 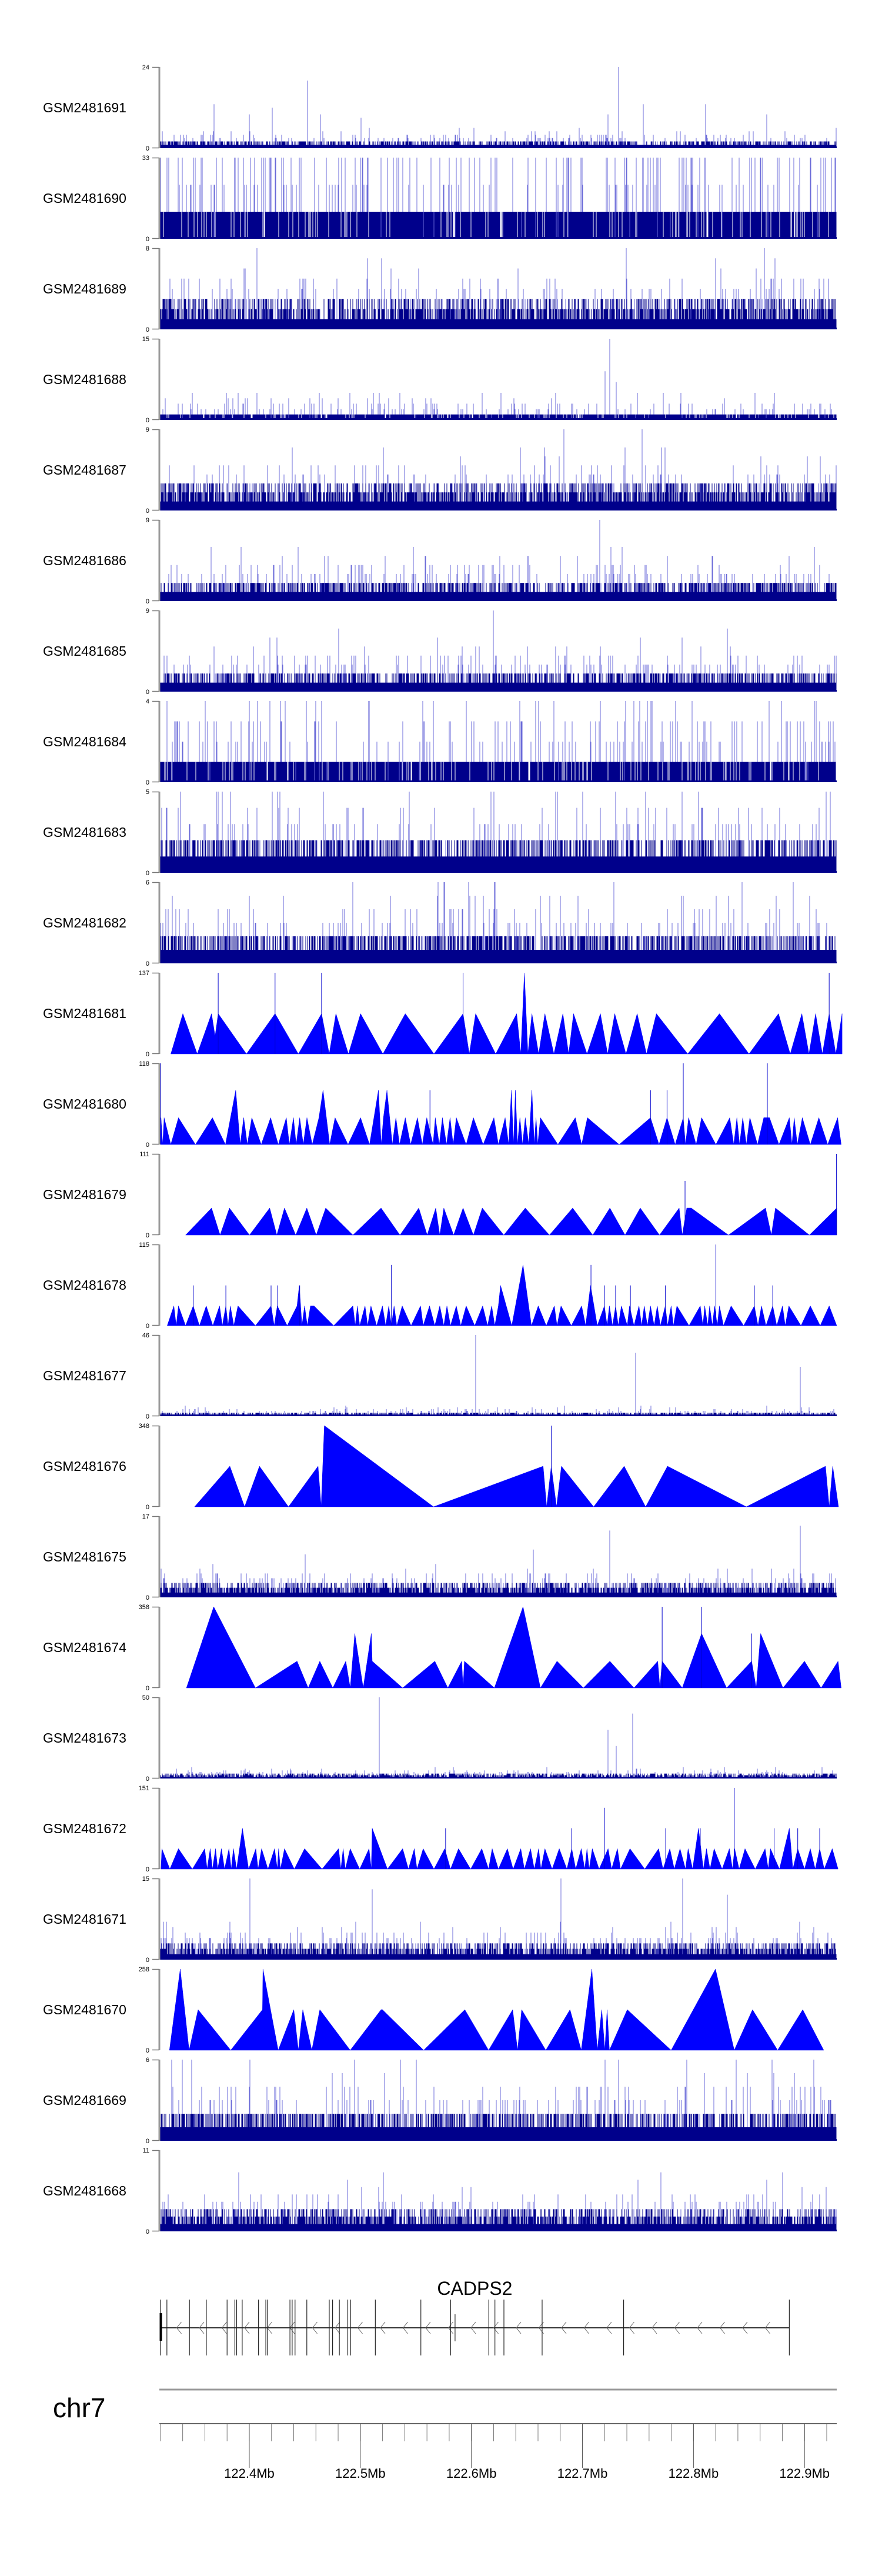 I want to click on track-label: GSM2481669, so click(x=84, y=2100).